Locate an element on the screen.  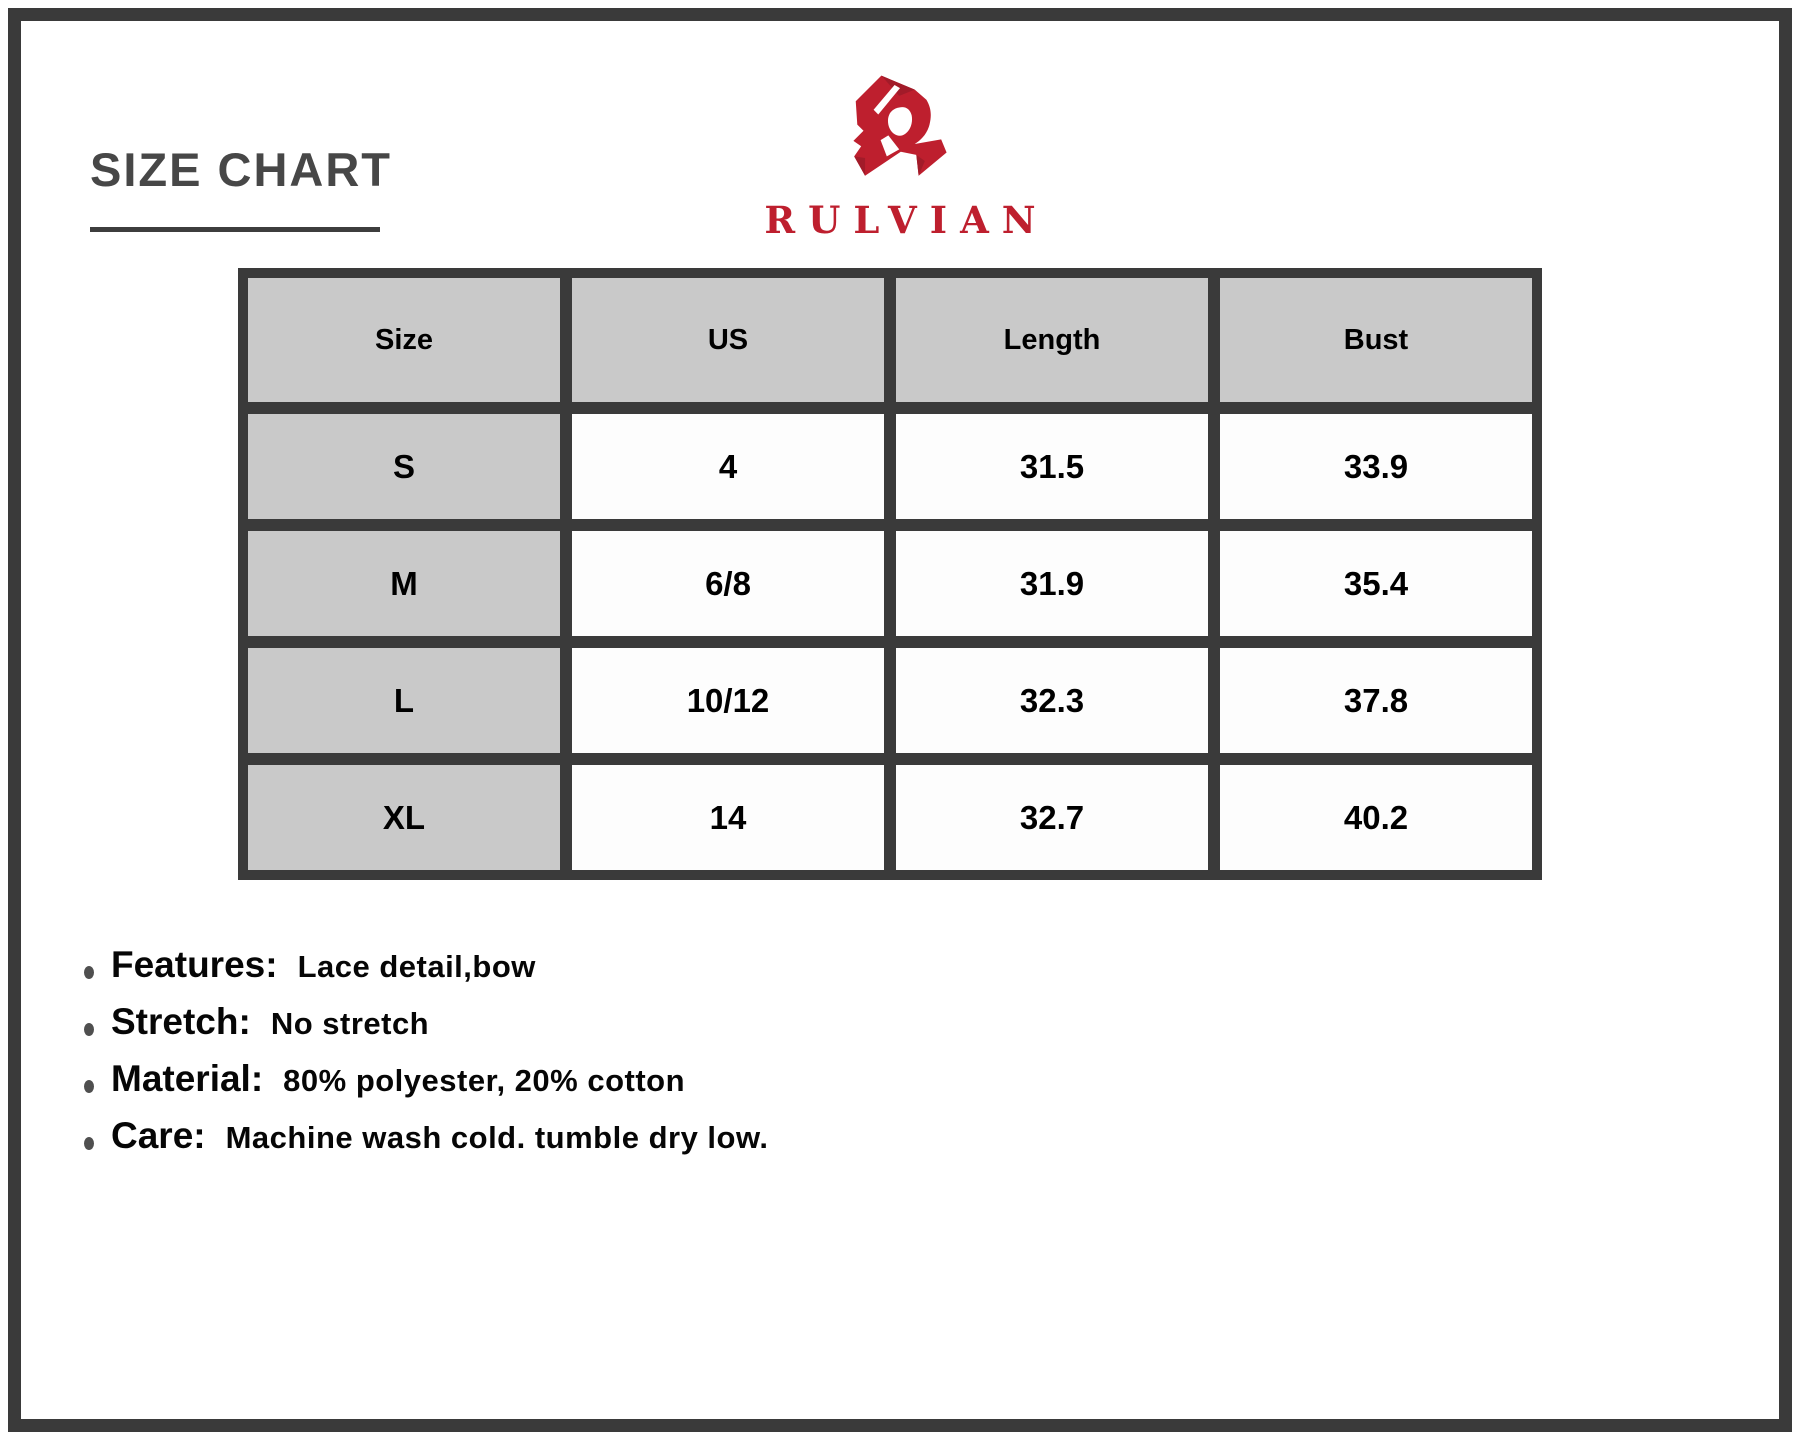
table-cell-length: 32.3 is located at coordinates (1052, 700).